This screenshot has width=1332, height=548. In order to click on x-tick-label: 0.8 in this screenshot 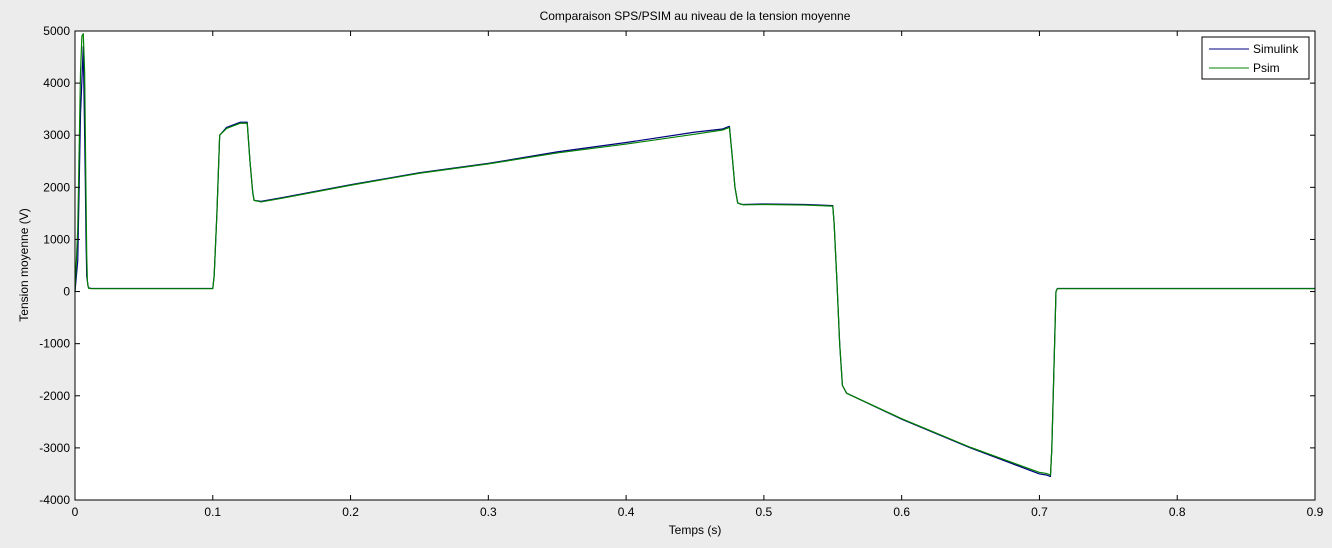, I will do `click(1177, 512)`.